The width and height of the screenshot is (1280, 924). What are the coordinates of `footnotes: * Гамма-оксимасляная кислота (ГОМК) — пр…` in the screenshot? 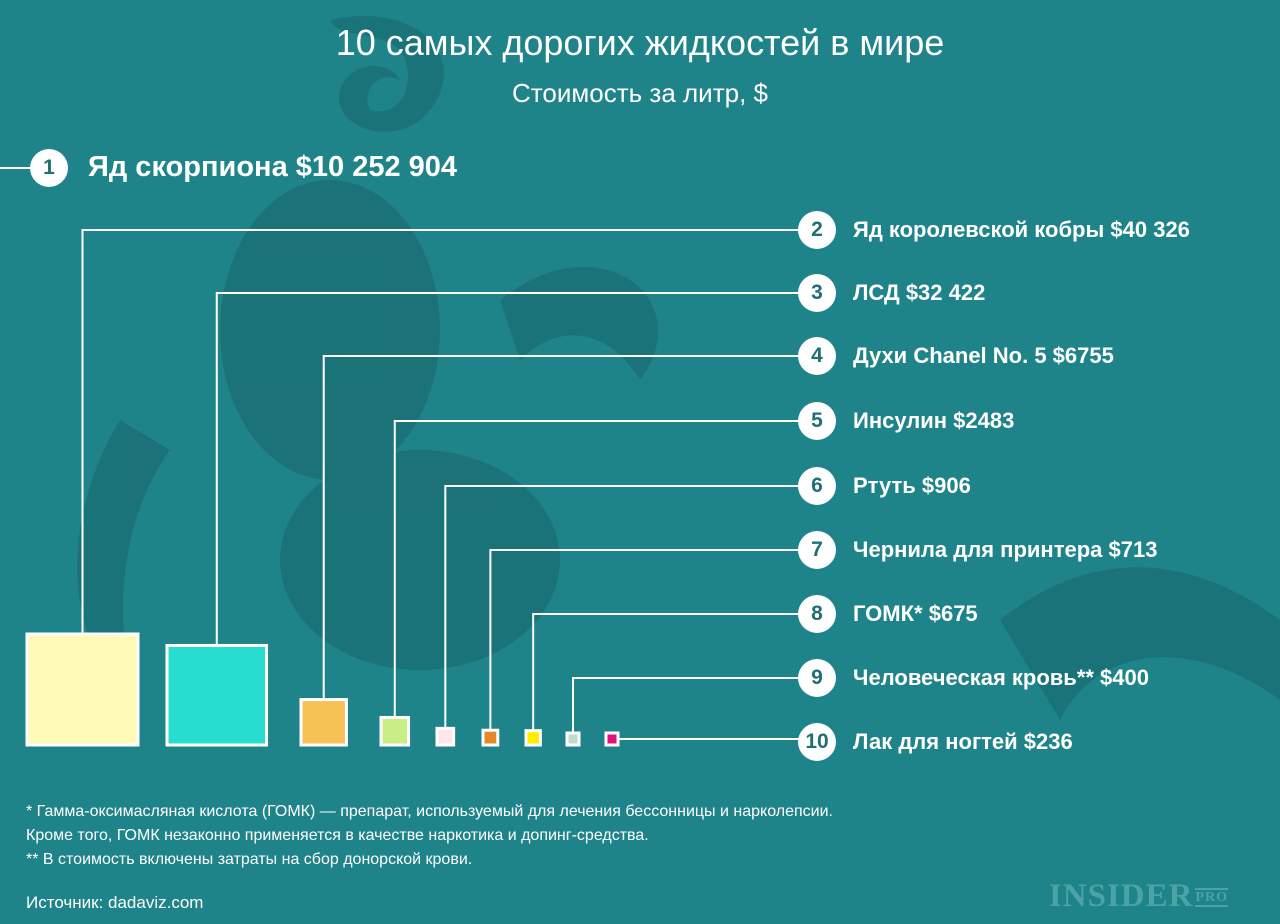 It's located at (429, 836).